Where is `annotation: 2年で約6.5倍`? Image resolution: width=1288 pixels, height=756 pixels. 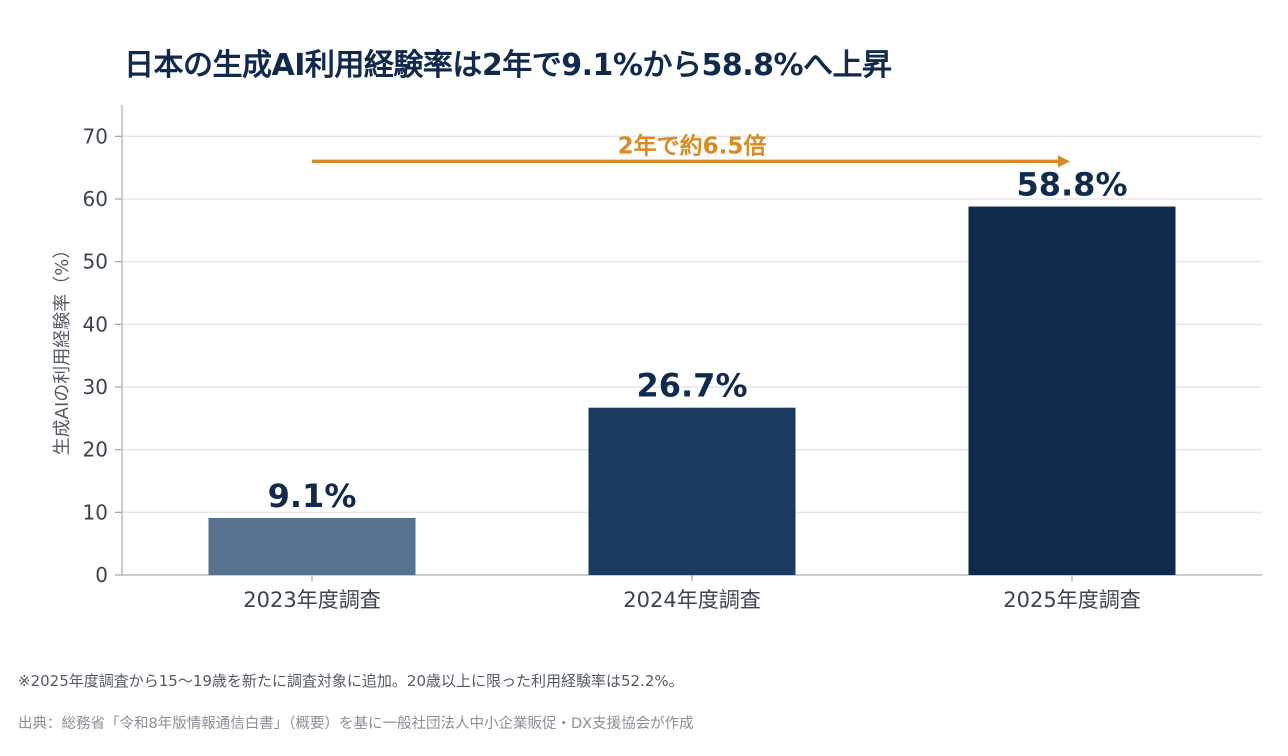
annotation: 2年で約6.5倍 is located at coordinates (691, 150).